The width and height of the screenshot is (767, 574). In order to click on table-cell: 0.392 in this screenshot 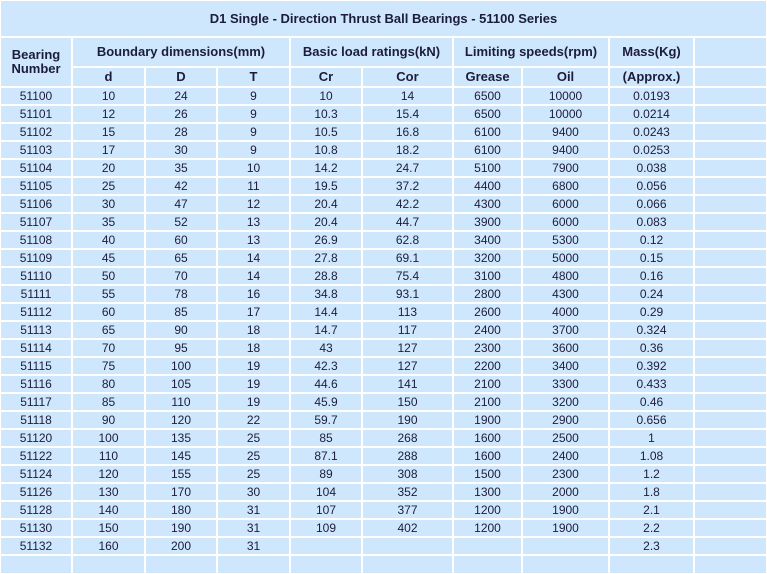, I will do `click(651, 366)`.